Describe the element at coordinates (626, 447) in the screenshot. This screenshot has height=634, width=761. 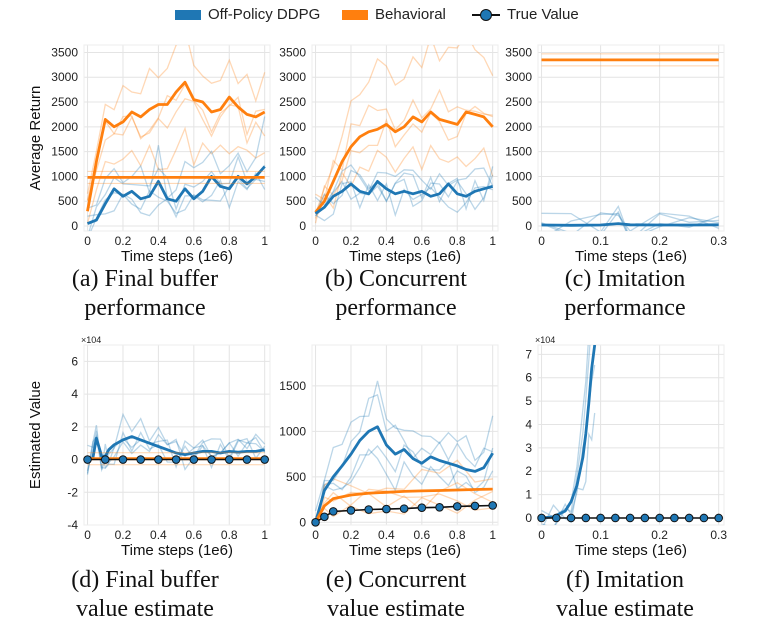
I see `chart-f: 0 1 2 3 4 5 6 7 0 0.1 0.2 0.3 Time steps (1e6) ×104` at that location.